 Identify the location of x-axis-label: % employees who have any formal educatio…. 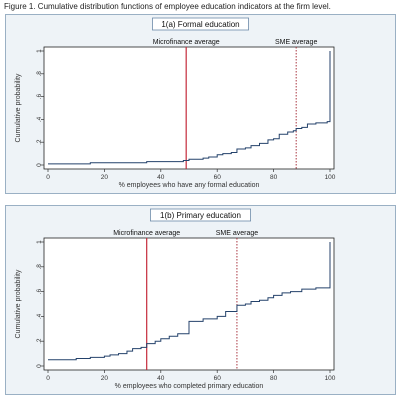
(189, 185).